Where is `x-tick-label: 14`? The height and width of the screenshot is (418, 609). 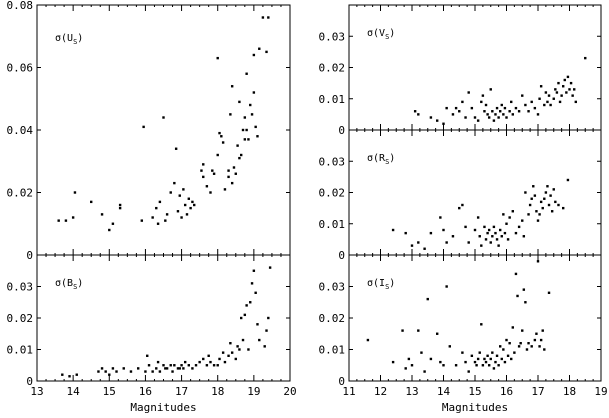
x-tick-label: 14 is located at coordinates (444, 391).